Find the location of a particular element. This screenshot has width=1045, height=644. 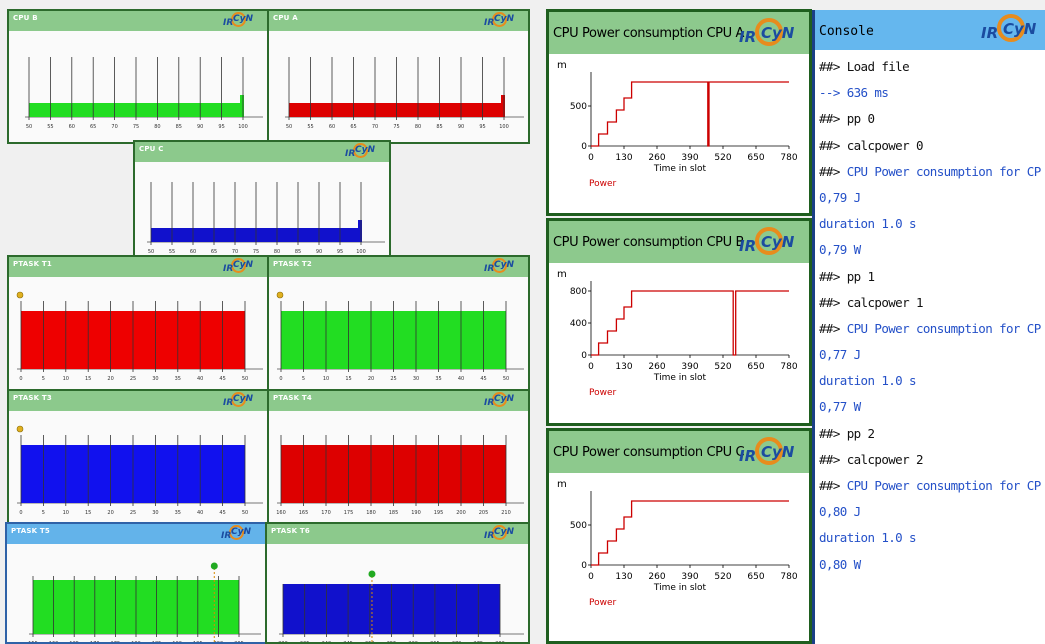

window-titlebar: PTASK T1 IR CyN is located at coordinates (138, 267).